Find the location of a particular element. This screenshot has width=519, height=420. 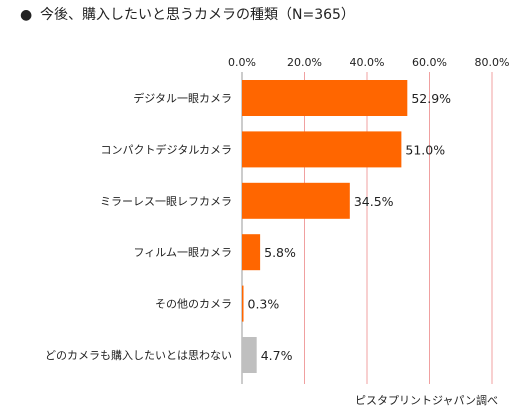

value-label: 0.3% is located at coordinates (264, 304).